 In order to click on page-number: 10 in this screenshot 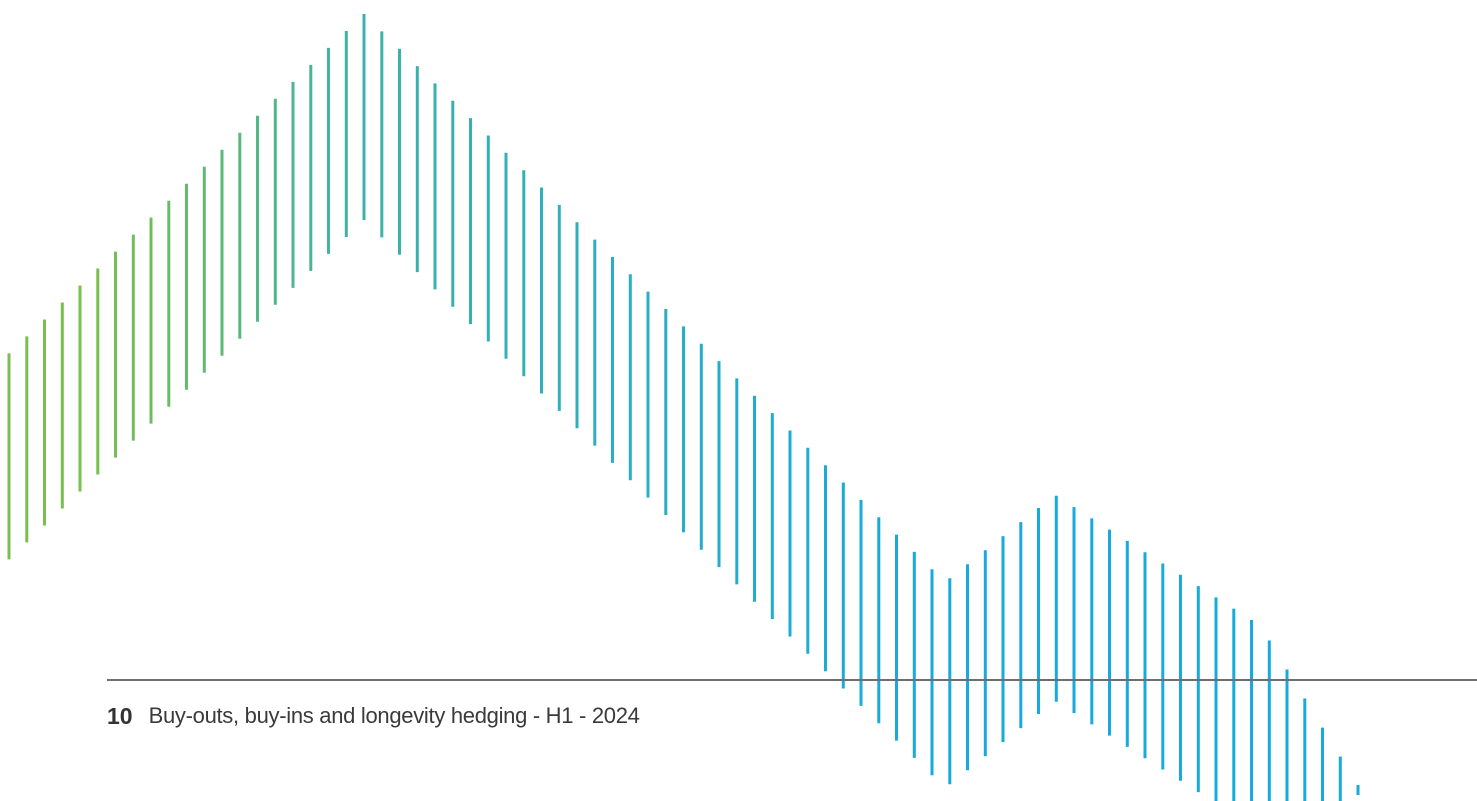, I will do `click(120, 715)`.